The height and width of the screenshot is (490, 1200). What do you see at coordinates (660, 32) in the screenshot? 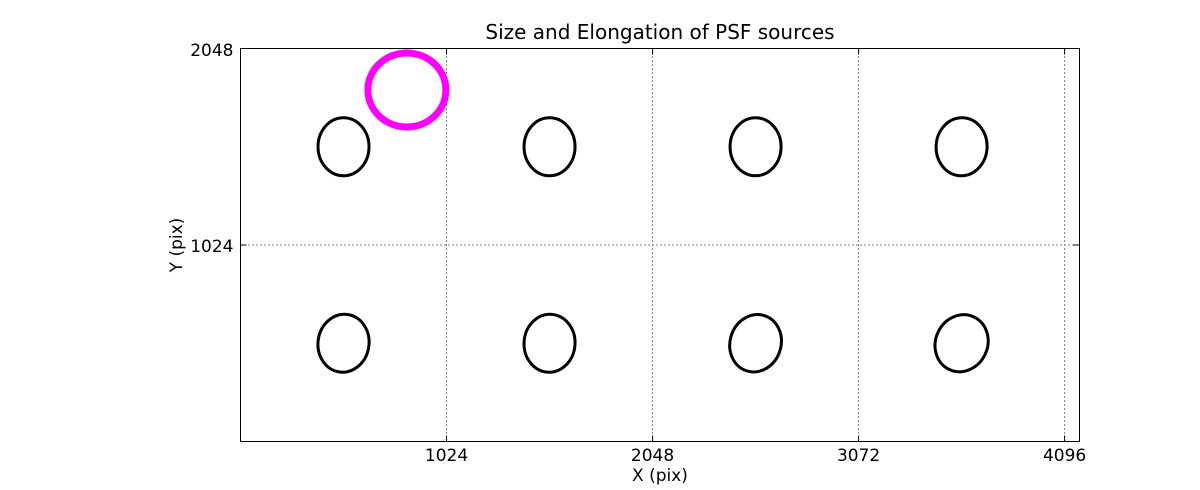
I see `chart-title: Size and Elongation of PSF sources` at bounding box center [660, 32].